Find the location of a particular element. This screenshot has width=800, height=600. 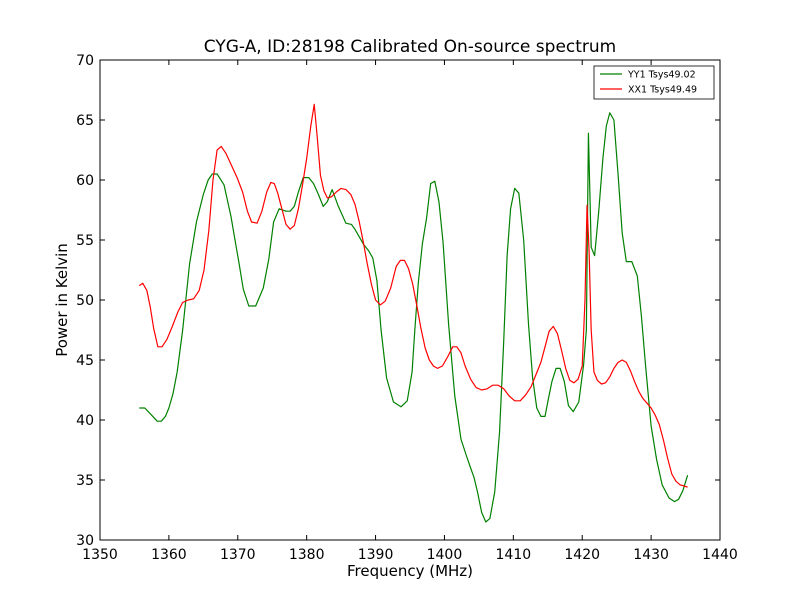

x-tick-label: 1410 is located at coordinates (514, 555).